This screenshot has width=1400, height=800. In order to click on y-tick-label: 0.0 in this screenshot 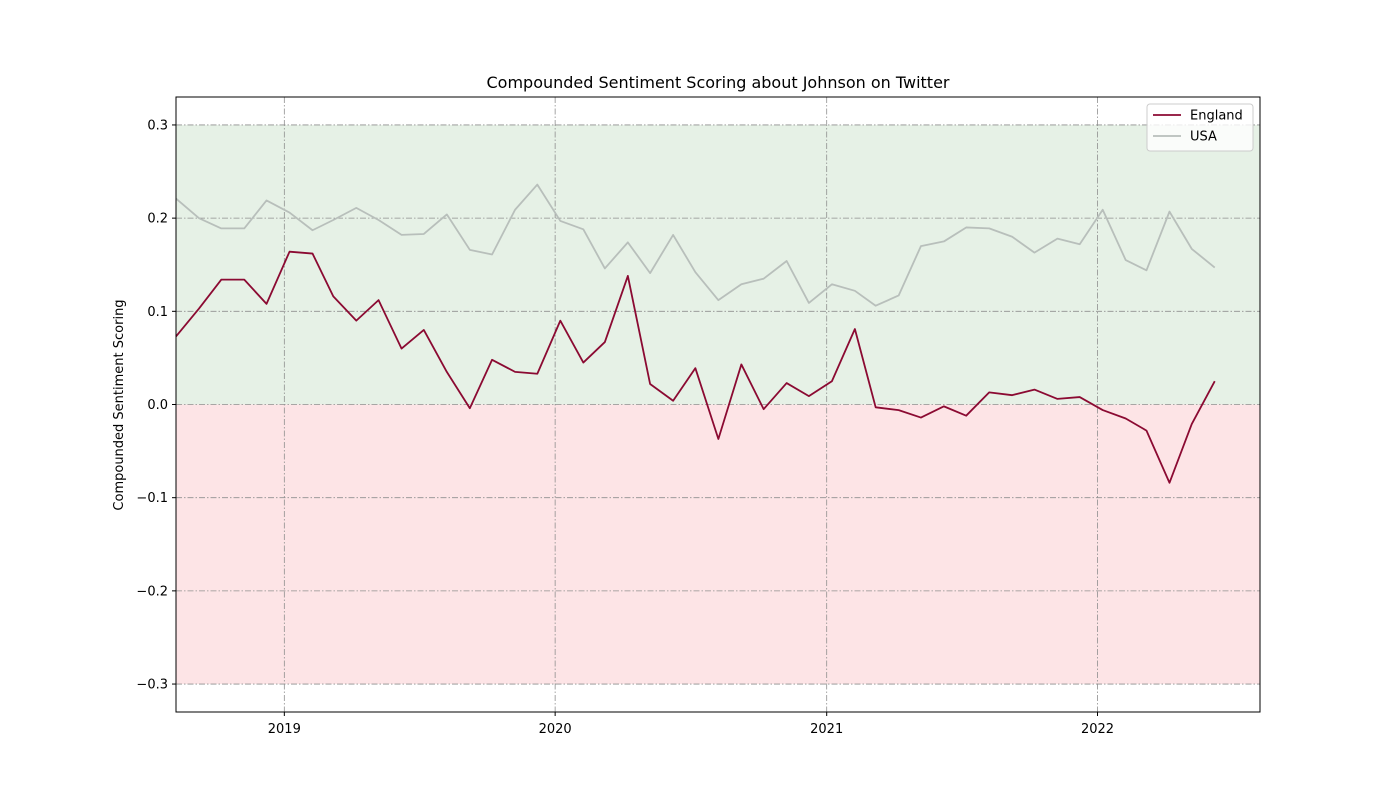, I will do `click(157, 405)`.